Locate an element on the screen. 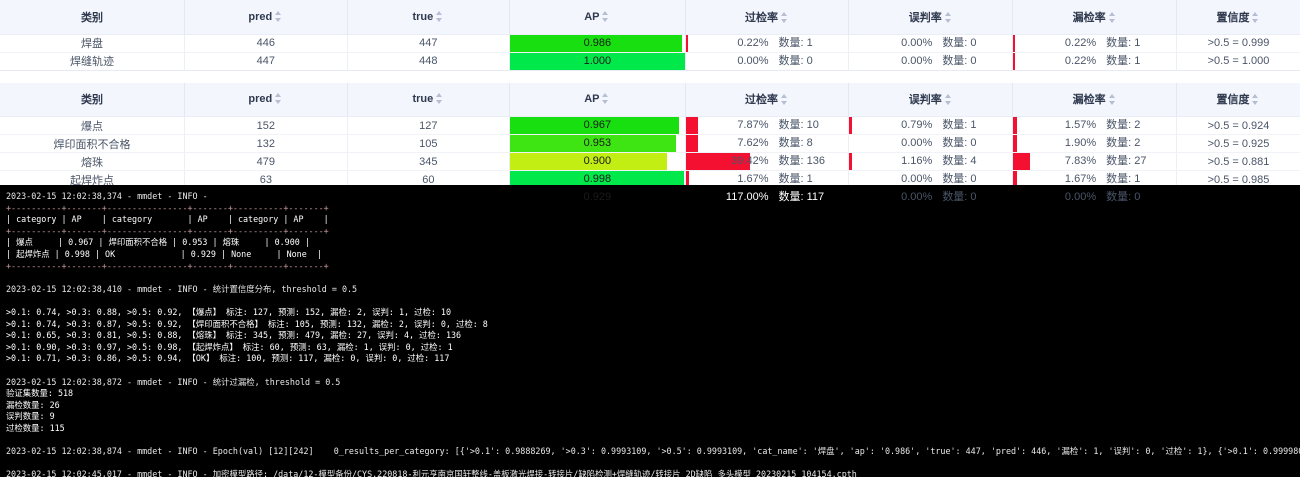 The width and height of the screenshot is (1300, 477). ap-value: 0.998 is located at coordinates (597, 179).